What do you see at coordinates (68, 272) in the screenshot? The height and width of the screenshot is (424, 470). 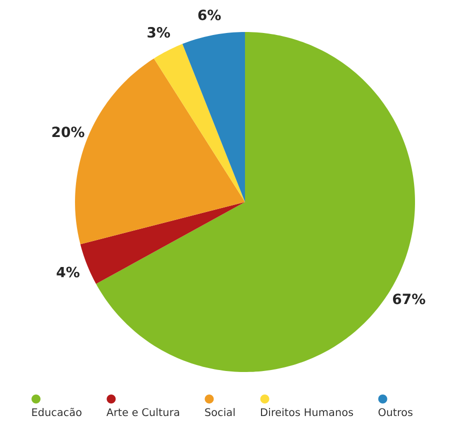 I see `data-label: 4%` at bounding box center [68, 272].